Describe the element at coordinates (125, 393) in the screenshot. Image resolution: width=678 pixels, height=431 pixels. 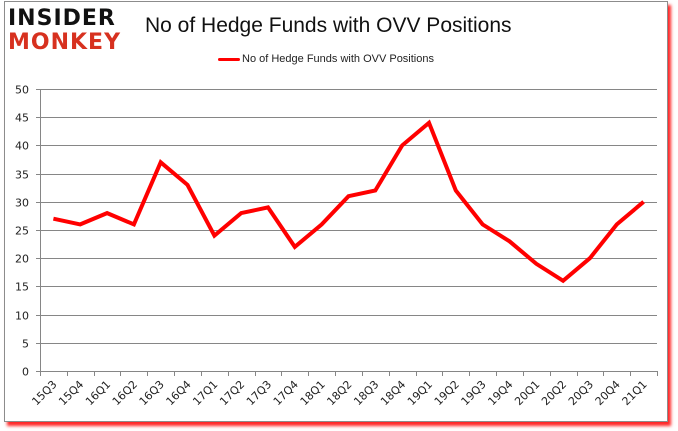
I see `x-tick-label: 16Q2` at that location.